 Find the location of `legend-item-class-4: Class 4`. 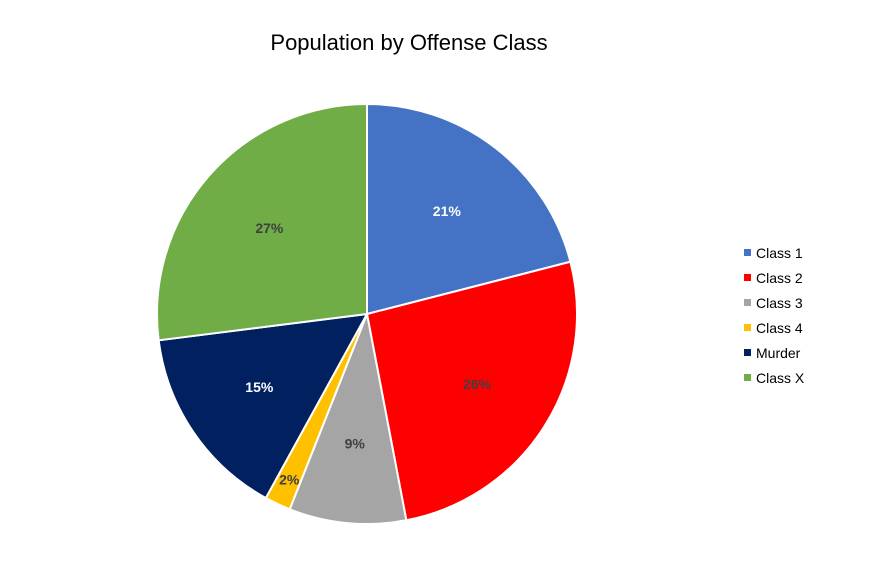

legend-item-class-4: Class 4 is located at coordinates (804, 327).